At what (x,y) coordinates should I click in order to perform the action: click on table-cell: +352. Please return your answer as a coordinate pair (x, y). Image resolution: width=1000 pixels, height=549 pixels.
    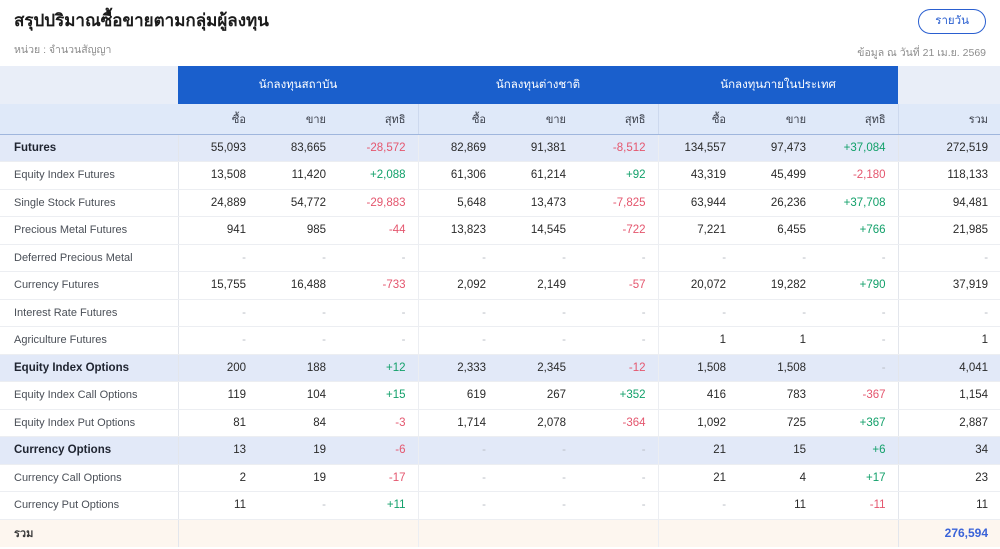
    Looking at the image, I should click on (618, 395).